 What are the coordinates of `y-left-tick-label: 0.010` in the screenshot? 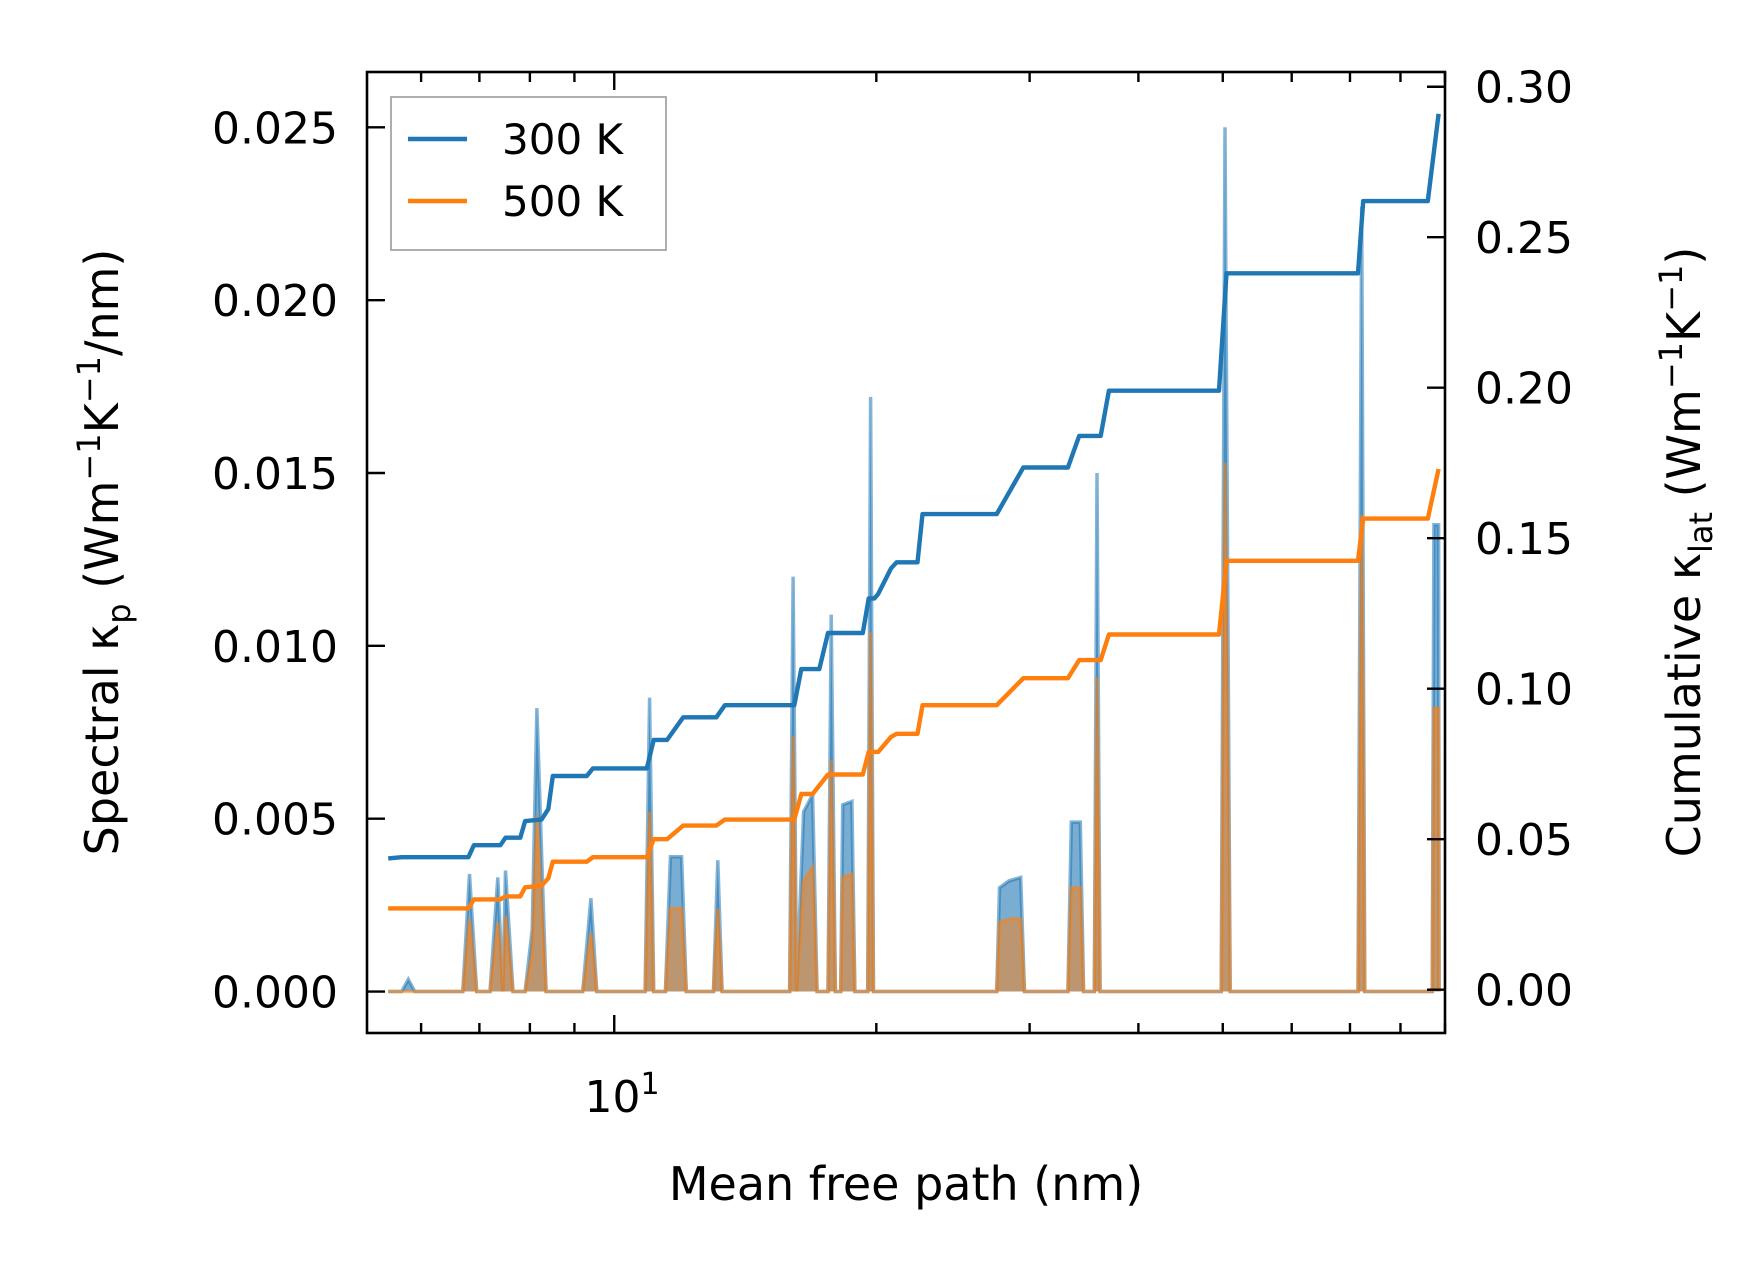 It's located at (275, 647).